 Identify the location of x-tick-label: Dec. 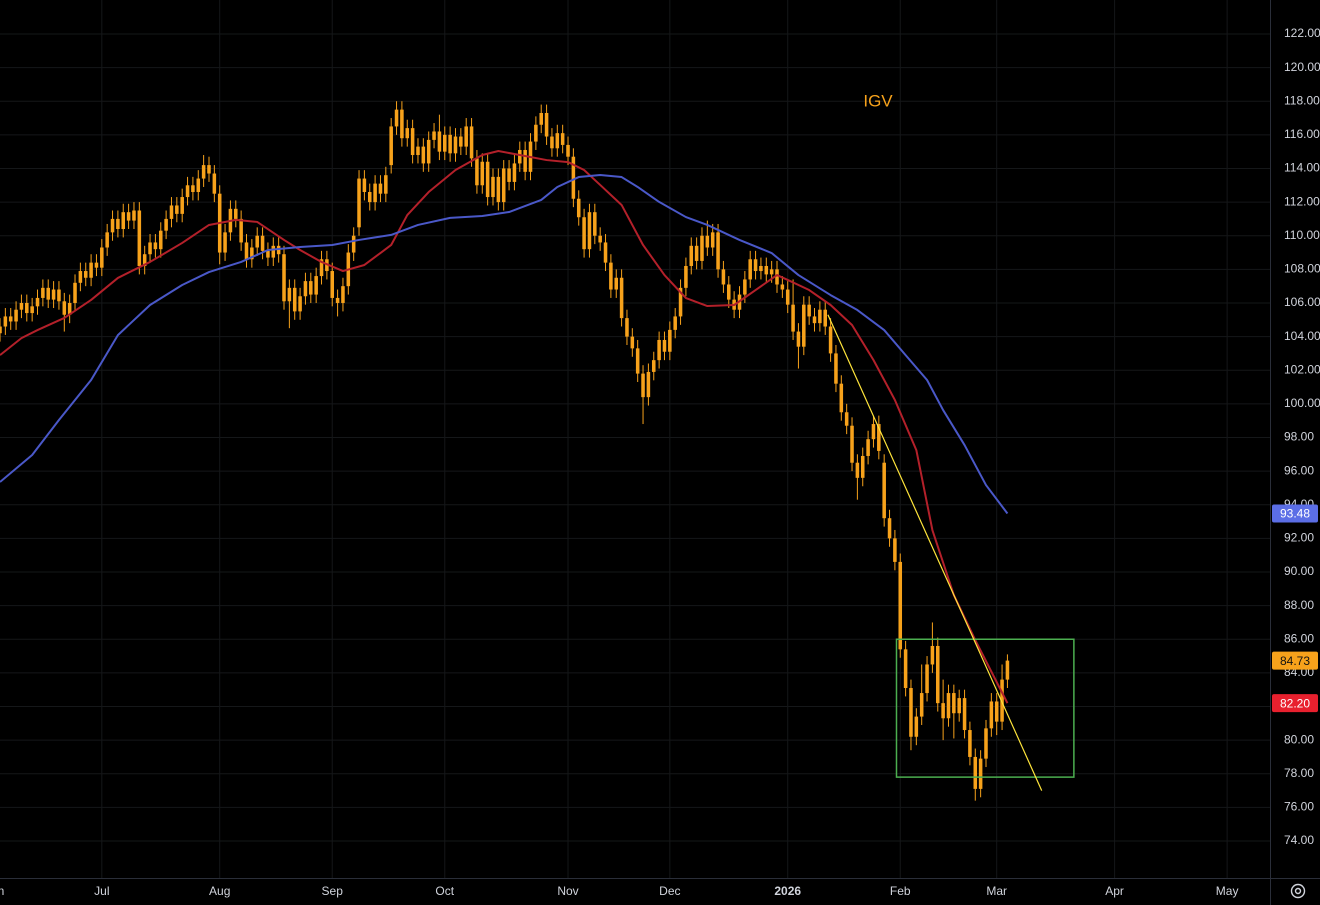
(669, 891).